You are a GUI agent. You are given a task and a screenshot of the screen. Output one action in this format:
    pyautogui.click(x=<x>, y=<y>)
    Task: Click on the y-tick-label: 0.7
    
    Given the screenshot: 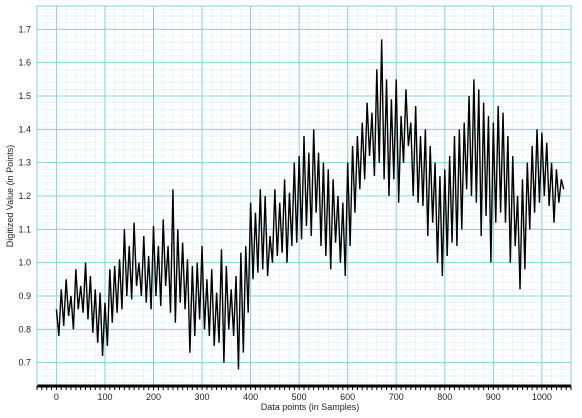 What is the action you would take?
    pyautogui.click(x=24, y=363)
    